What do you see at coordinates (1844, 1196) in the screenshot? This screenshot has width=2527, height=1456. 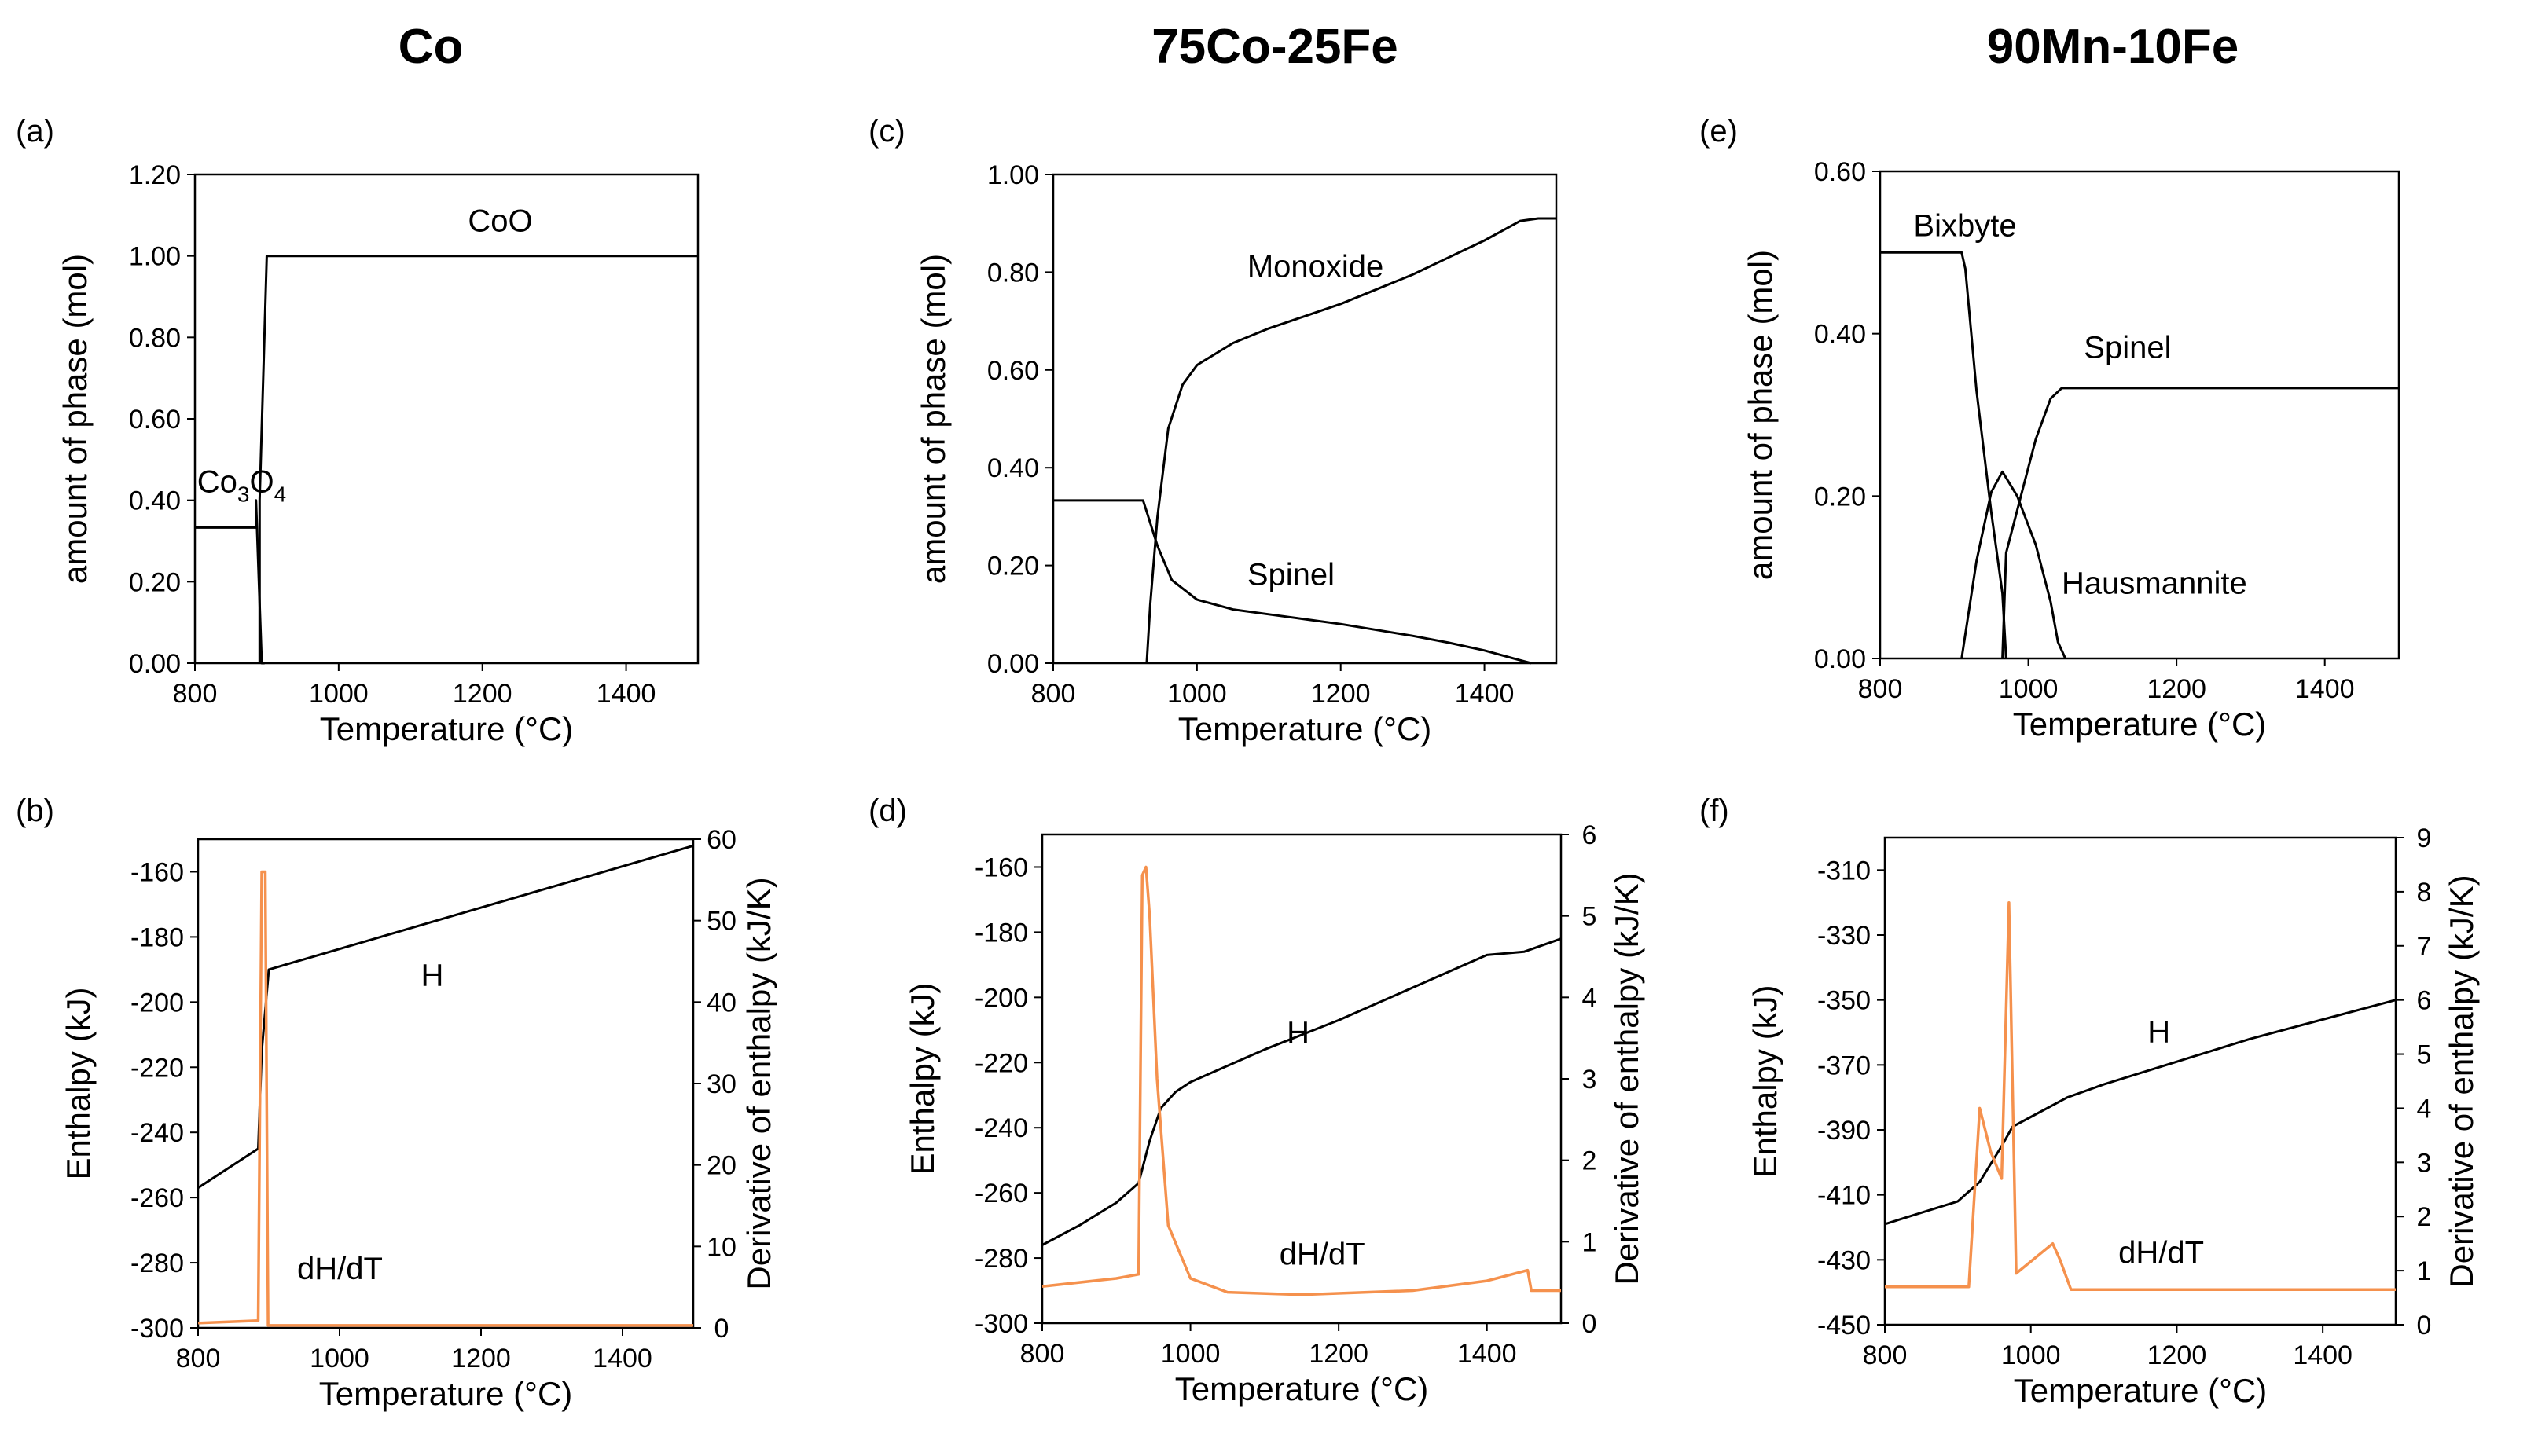 I see `y-tick-label: -410` at bounding box center [1844, 1196].